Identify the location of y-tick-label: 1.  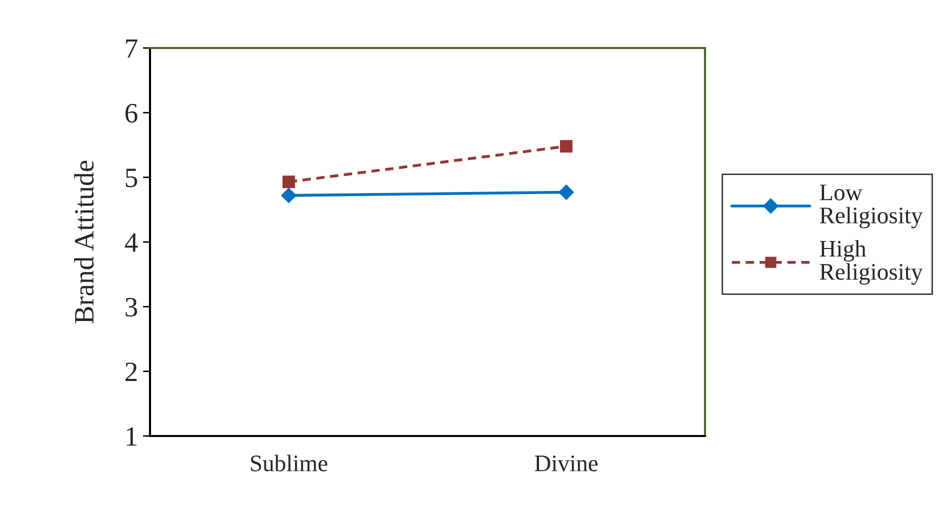
(131, 436).